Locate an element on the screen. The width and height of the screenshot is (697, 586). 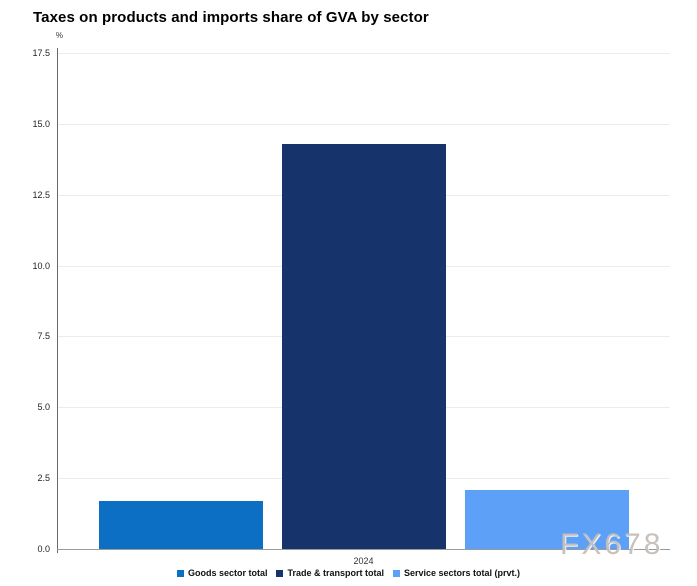
y-tick-label: 10.0 is located at coordinates (41, 265).